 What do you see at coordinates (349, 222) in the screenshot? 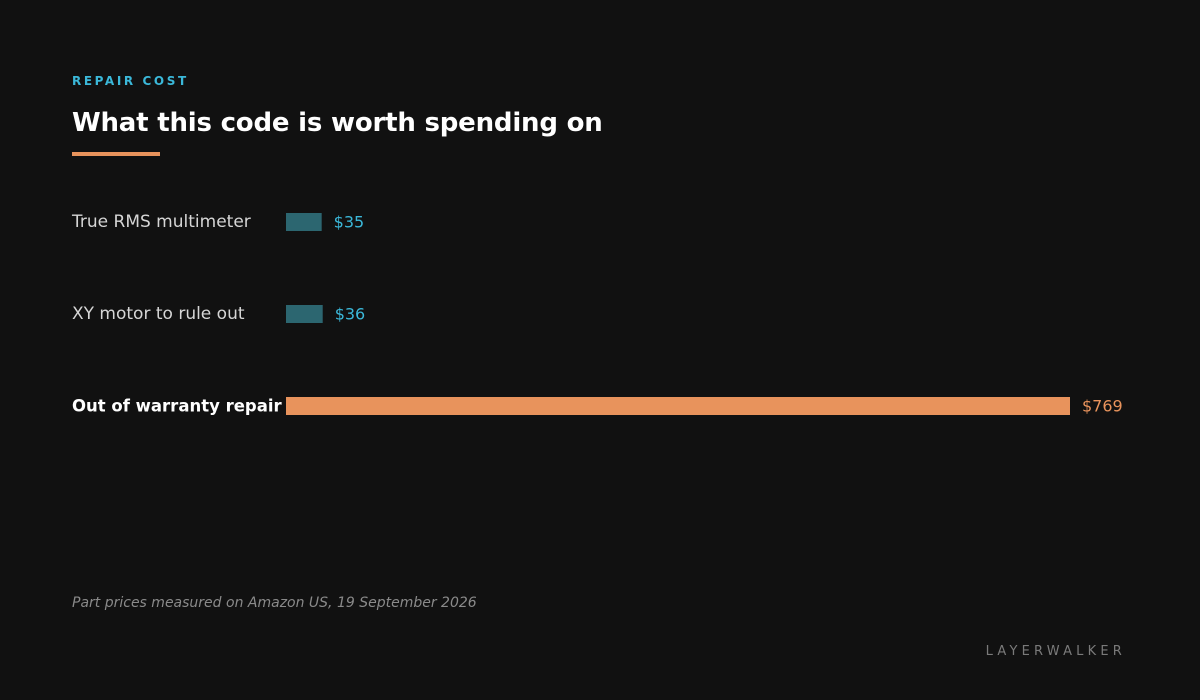
I see `value-label: $35` at bounding box center [349, 222].